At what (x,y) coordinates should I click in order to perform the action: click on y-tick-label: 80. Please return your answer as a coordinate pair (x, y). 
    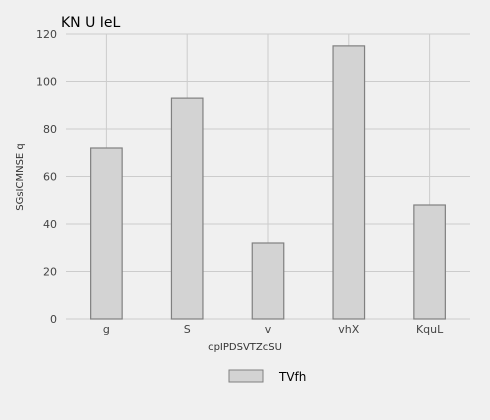
    Looking at the image, I should click on (50, 129).